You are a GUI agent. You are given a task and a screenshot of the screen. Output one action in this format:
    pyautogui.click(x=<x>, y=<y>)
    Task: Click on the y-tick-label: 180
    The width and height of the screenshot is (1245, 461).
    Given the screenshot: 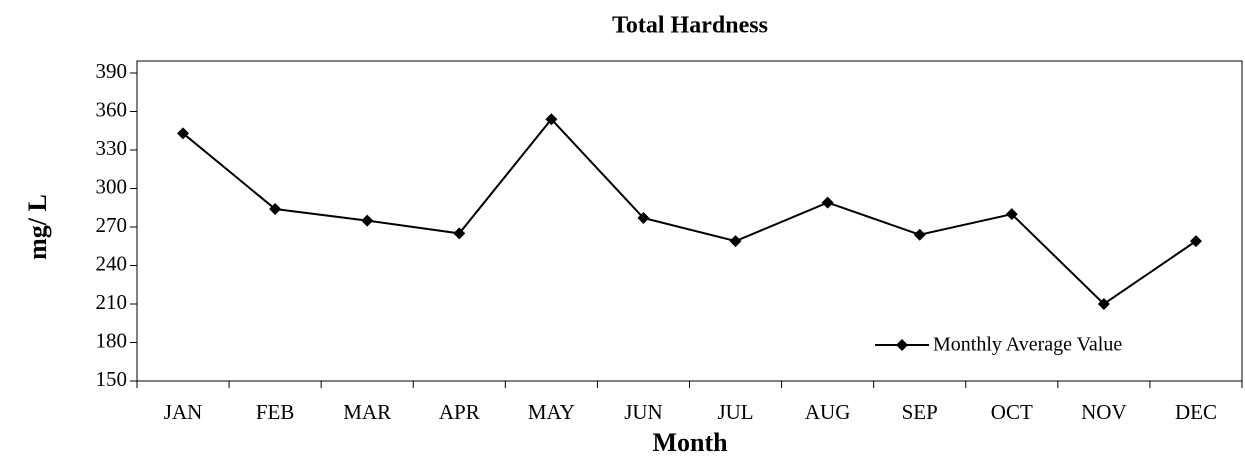 What is the action you would take?
    pyautogui.click(x=112, y=340)
    